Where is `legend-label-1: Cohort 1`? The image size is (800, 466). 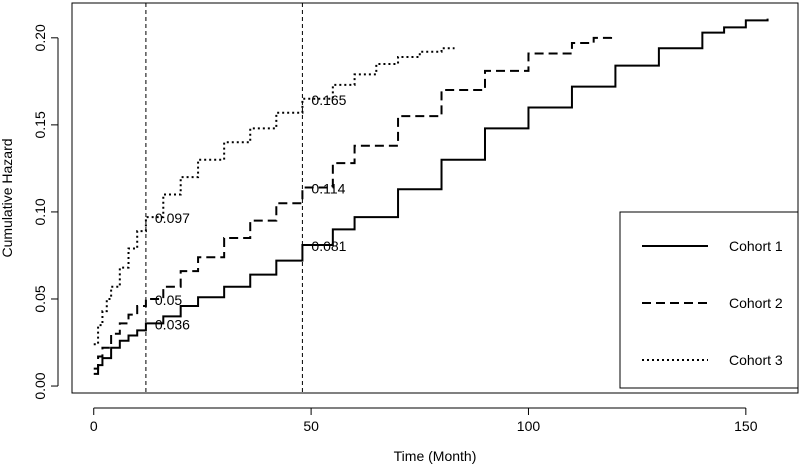
legend-label-1: Cohort 1 is located at coordinates (756, 246).